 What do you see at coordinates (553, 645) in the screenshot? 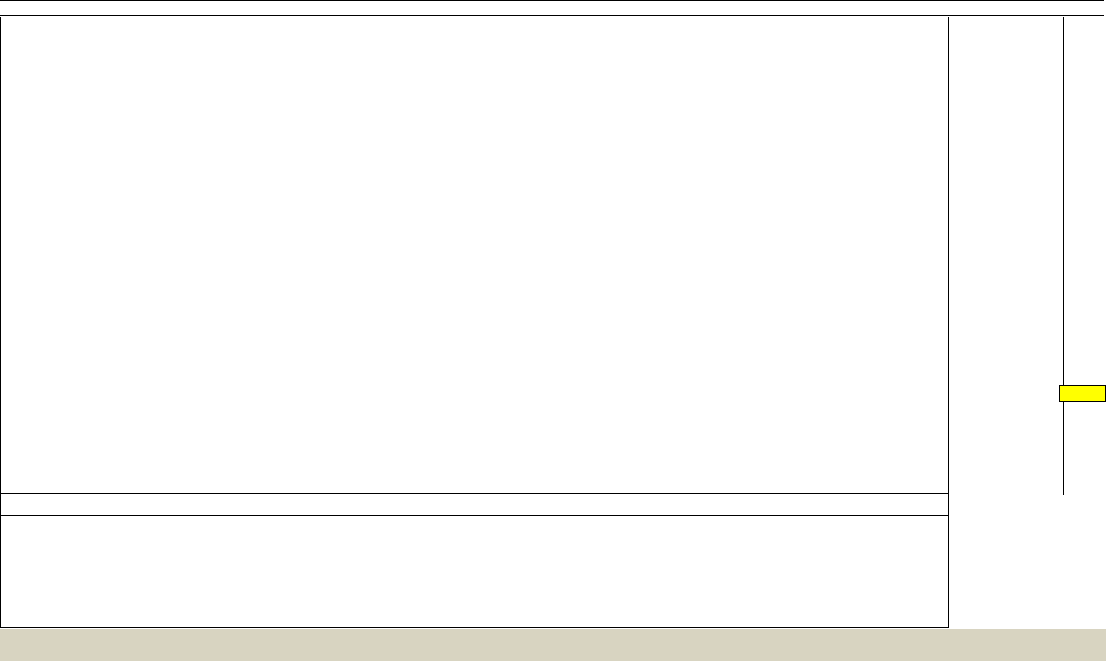
I see `indicator-tab-strip` at bounding box center [553, 645].